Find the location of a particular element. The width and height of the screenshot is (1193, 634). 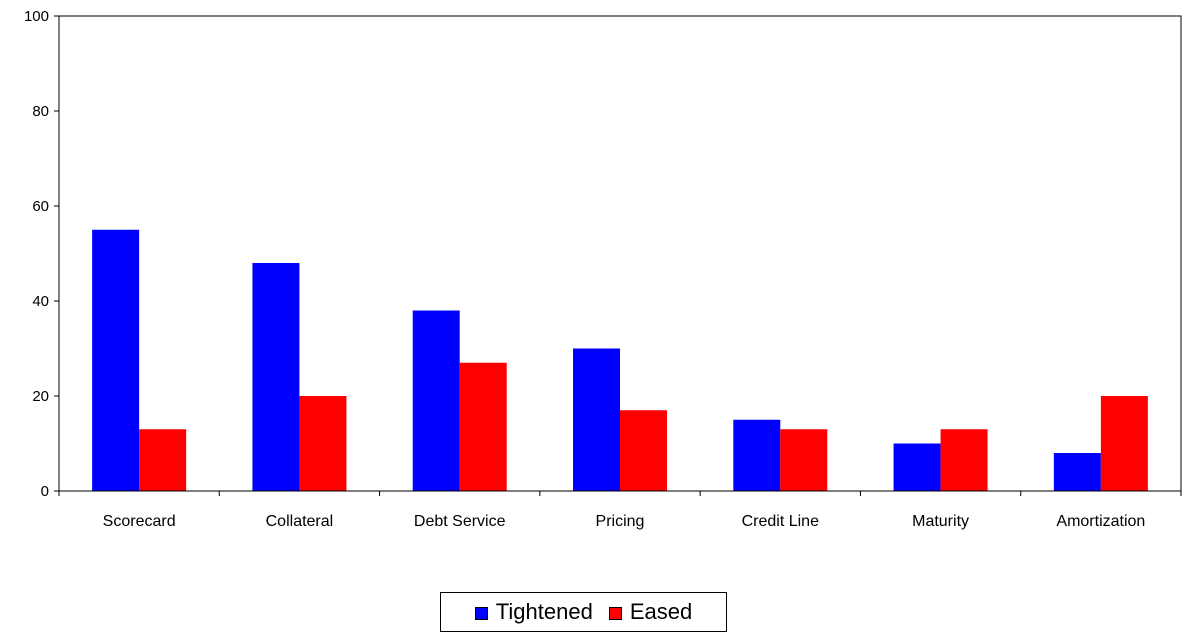

x-tick-label: Scorecard is located at coordinates (139, 521).